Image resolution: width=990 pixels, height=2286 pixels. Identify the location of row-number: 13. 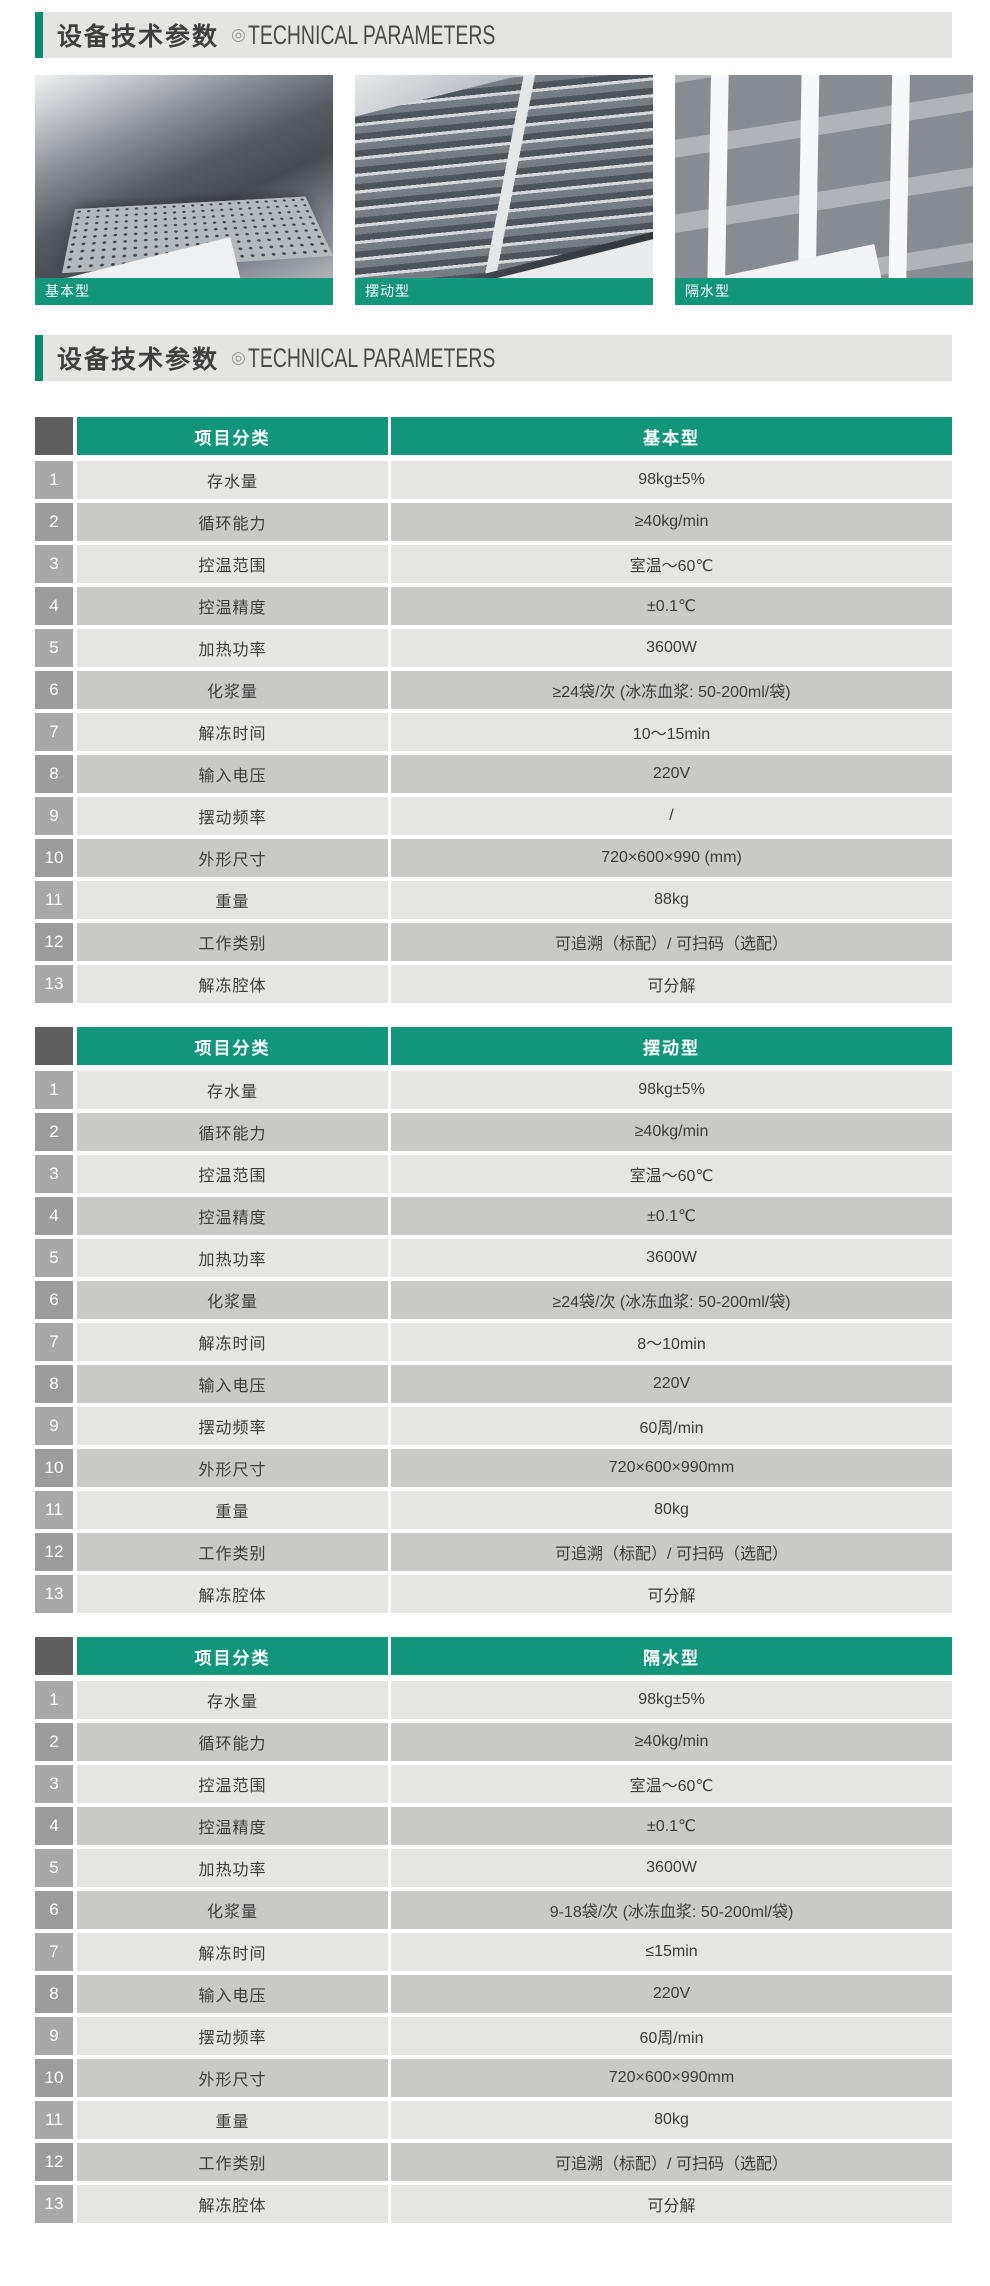
(54, 984).